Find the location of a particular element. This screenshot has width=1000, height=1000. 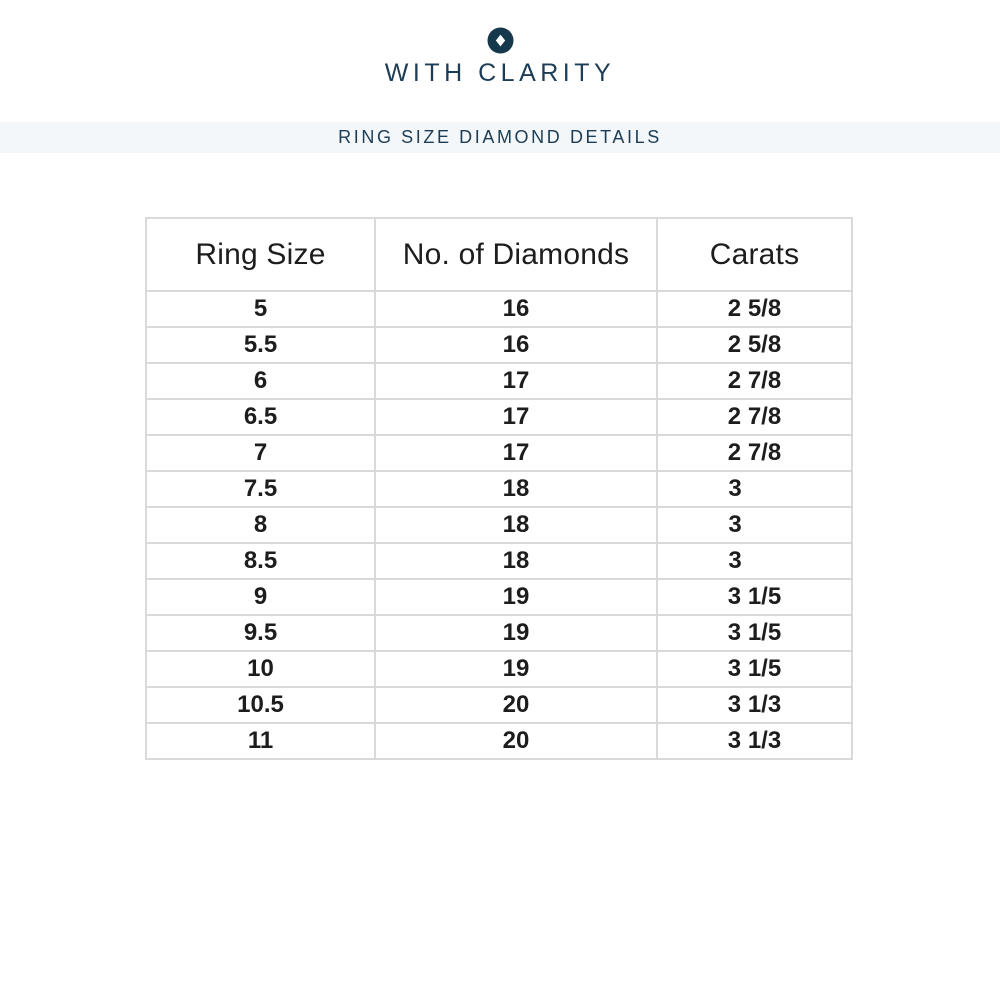

table-row: 5.5 16 2 5/8 is located at coordinates (499, 345).